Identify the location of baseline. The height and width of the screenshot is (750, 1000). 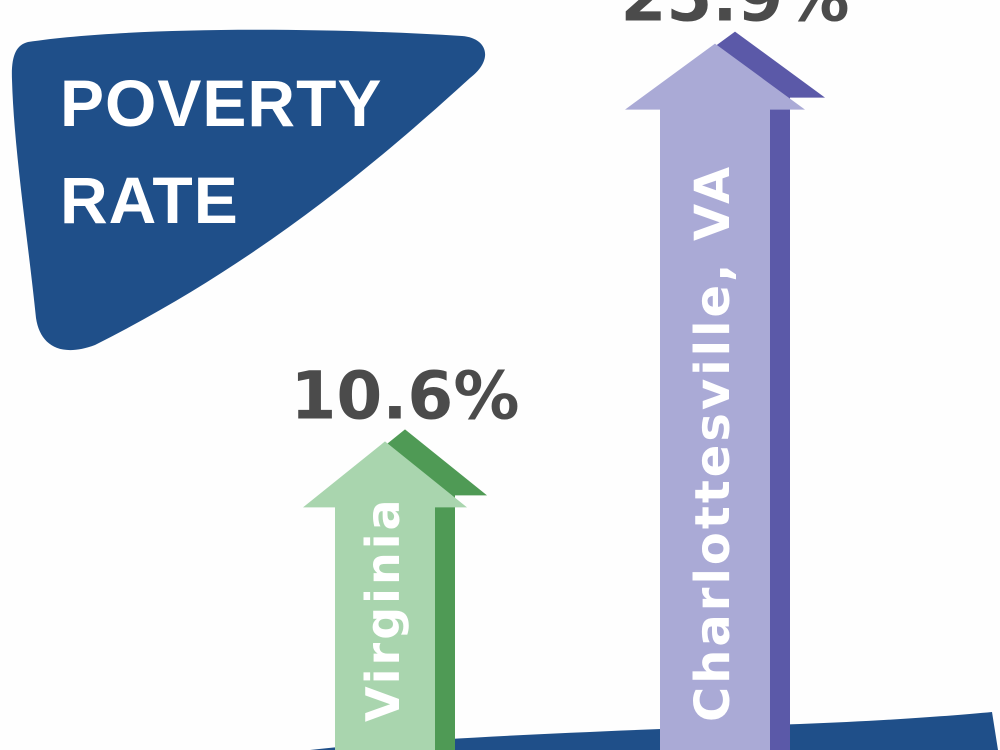
(654, 731).